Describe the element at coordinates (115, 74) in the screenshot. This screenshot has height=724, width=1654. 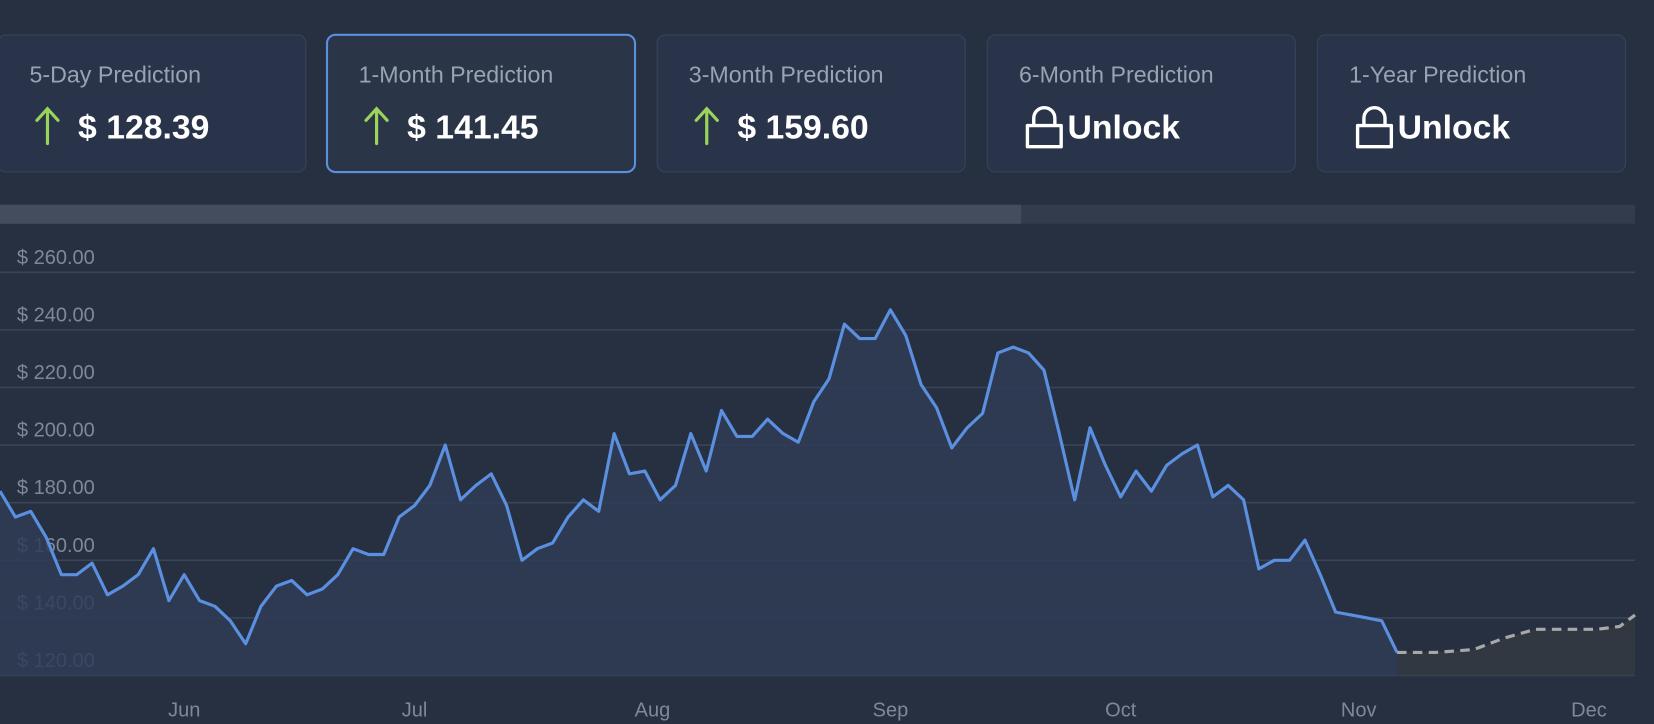
I see `card-label: 5-Day Prediction` at that location.